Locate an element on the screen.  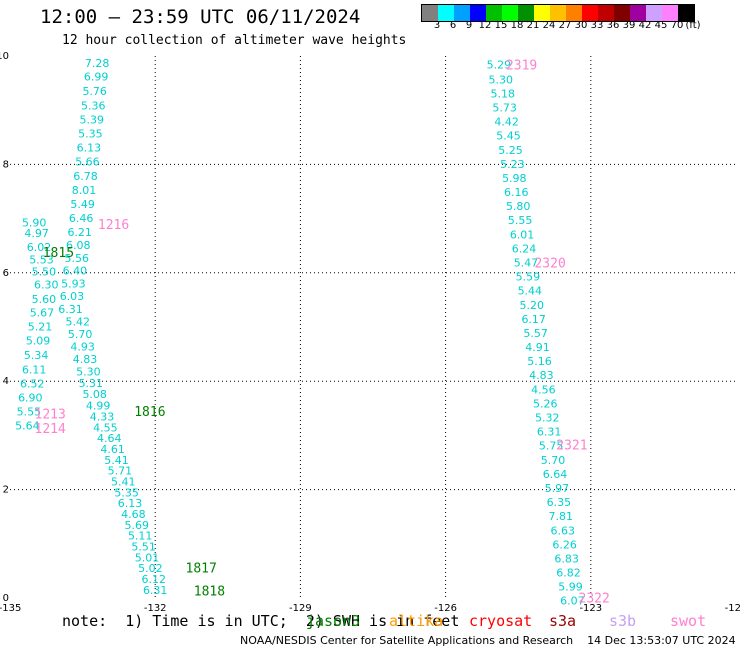
swh-value: 6.31 is located at coordinates (155, 590).